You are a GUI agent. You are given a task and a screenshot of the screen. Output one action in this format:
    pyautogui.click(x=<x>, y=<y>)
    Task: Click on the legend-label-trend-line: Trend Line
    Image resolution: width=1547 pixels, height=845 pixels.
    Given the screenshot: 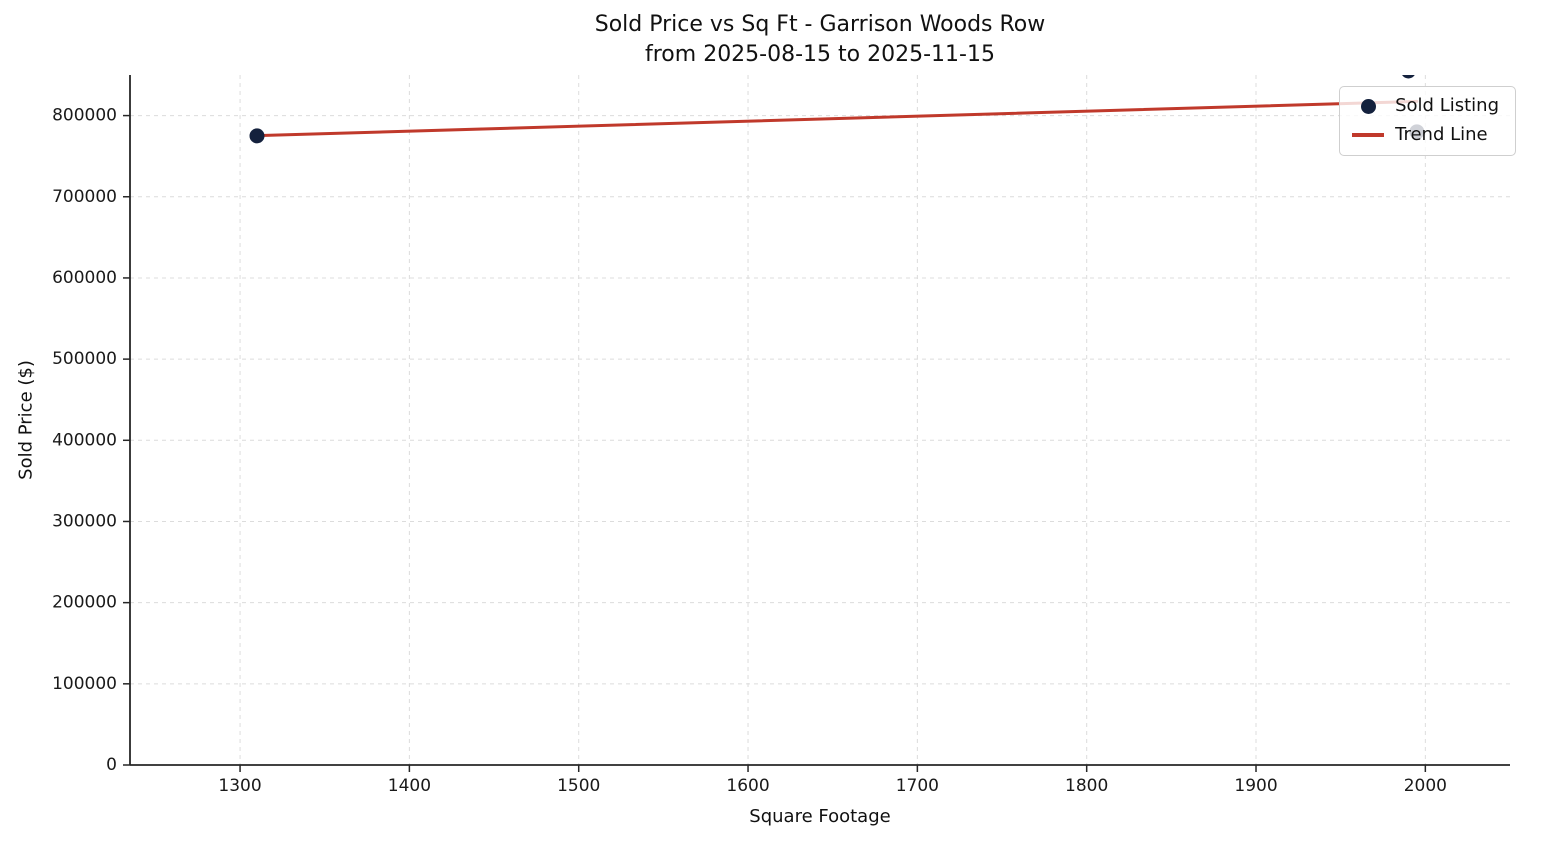 What is the action you would take?
    pyautogui.click(x=1441, y=134)
    